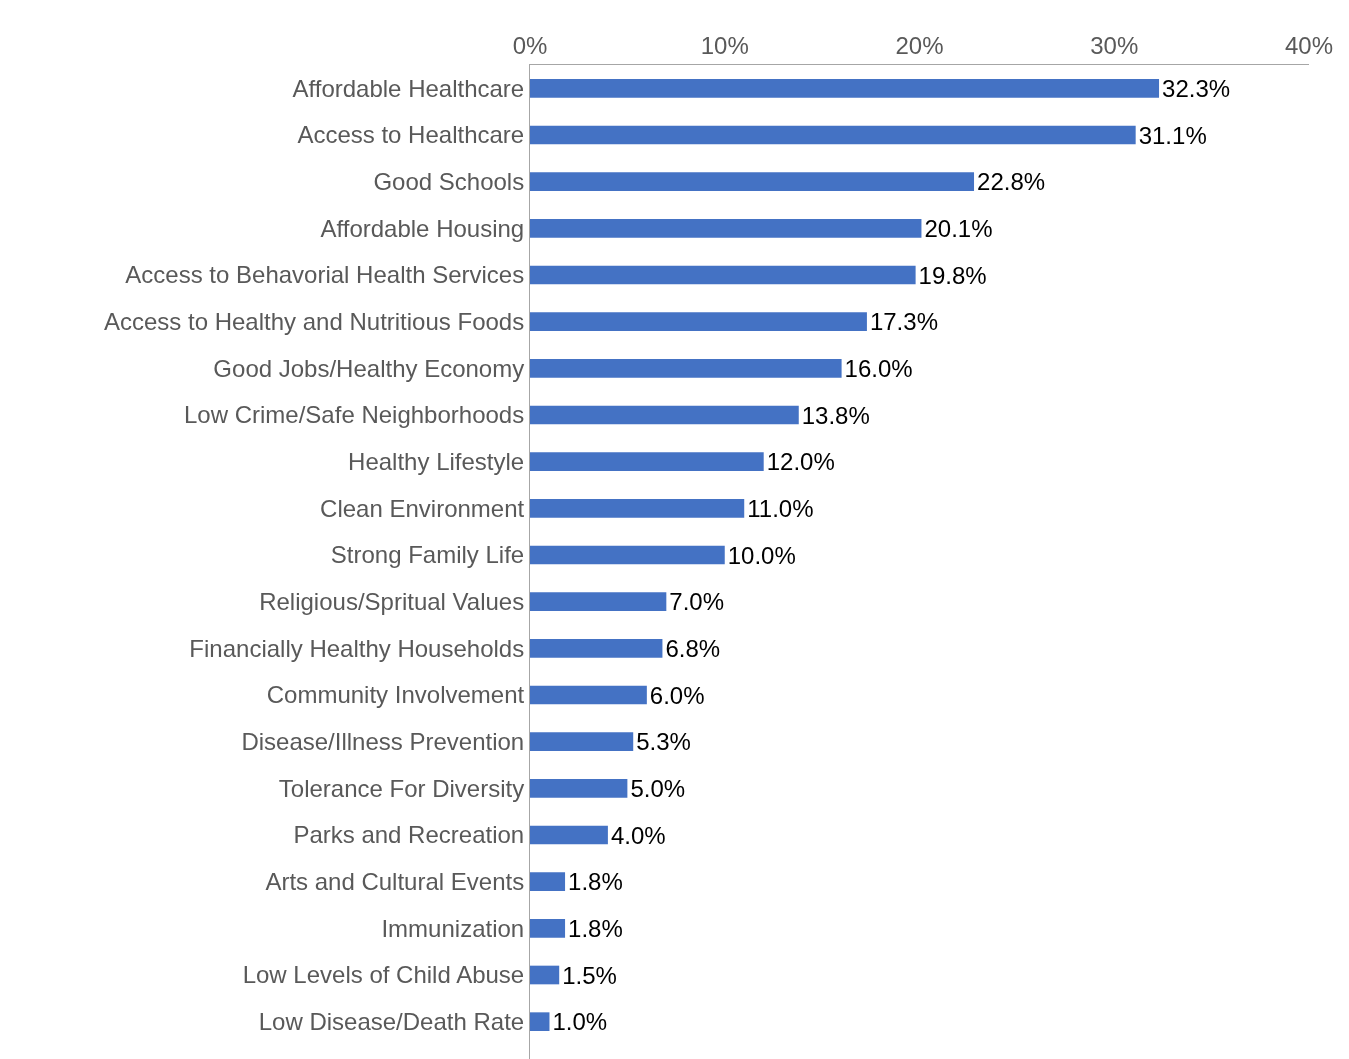  Describe the element at coordinates (958, 228) in the screenshot. I see `data-label: 20.1%` at that location.